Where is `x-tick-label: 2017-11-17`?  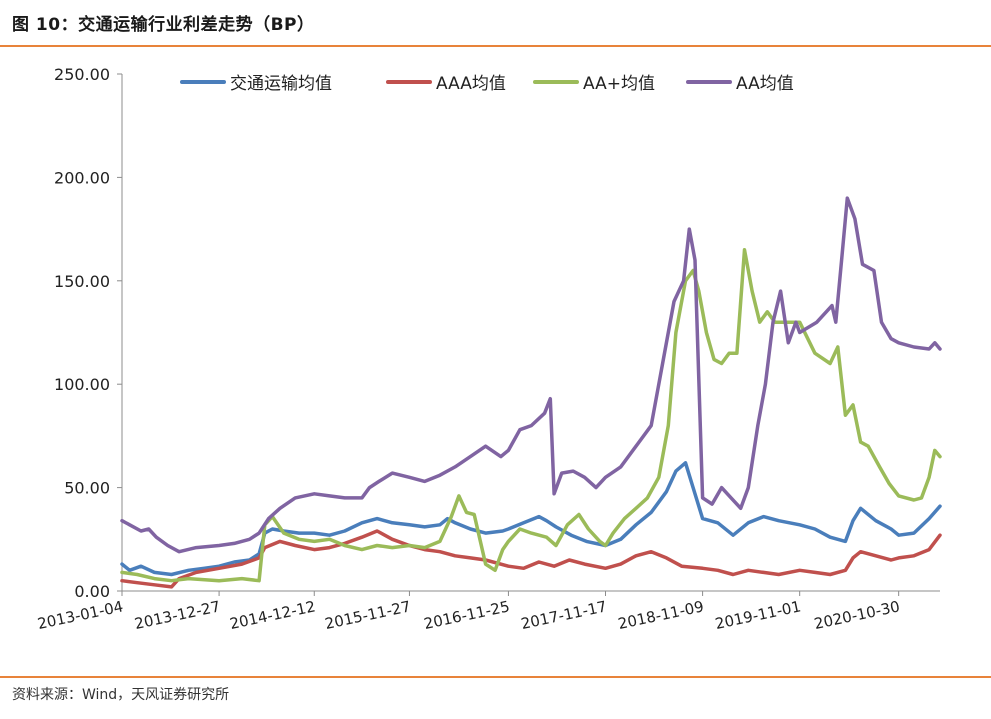 x-tick-label: 2017-11-17 is located at coordinates (563, 615).